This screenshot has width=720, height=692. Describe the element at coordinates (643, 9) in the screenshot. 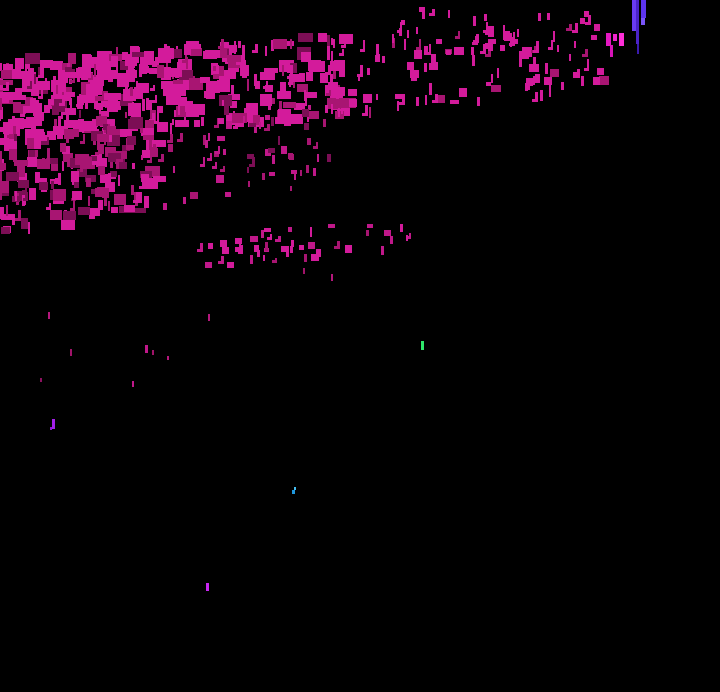

I see `glitch-mark-indigo-streak-b` at that location.